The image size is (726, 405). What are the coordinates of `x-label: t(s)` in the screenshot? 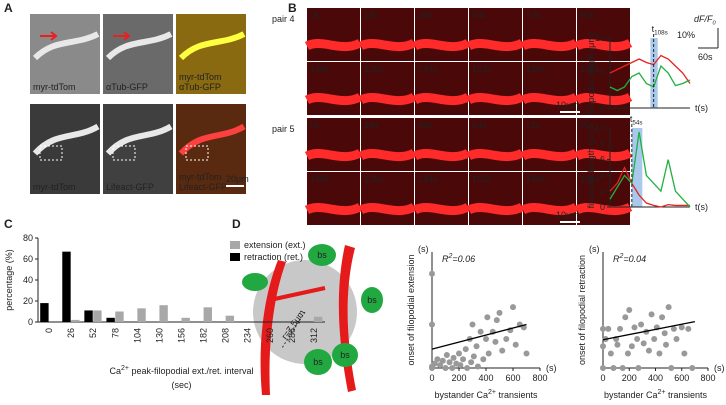 It's located at (701, 207).